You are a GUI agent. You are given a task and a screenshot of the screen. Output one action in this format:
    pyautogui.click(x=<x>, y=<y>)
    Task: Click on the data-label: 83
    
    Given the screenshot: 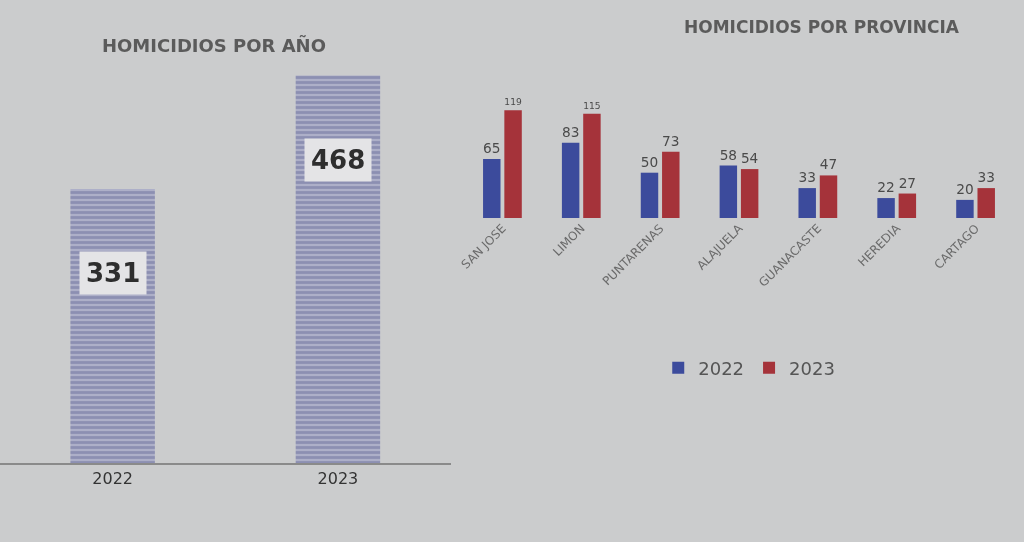 What is the action you would take?
    pyautogui.click(x=570, y=131)
    